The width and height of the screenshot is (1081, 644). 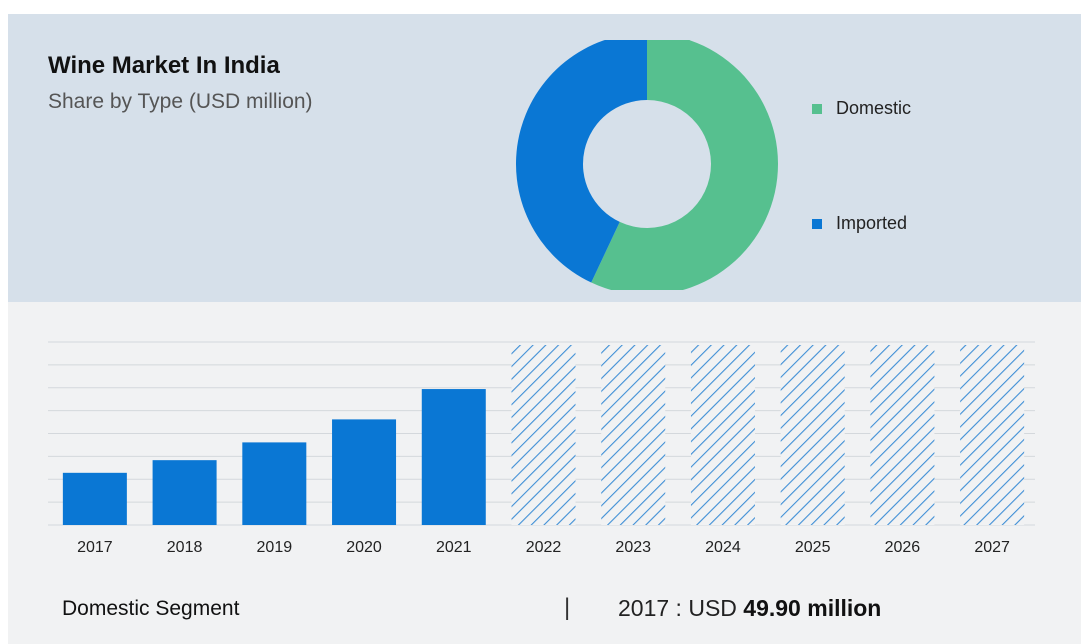 What do you see at coordinates (903, 547) in the screenshot?
I see `x-tick-label-2026: 2026` at bounding box center [903, 547].